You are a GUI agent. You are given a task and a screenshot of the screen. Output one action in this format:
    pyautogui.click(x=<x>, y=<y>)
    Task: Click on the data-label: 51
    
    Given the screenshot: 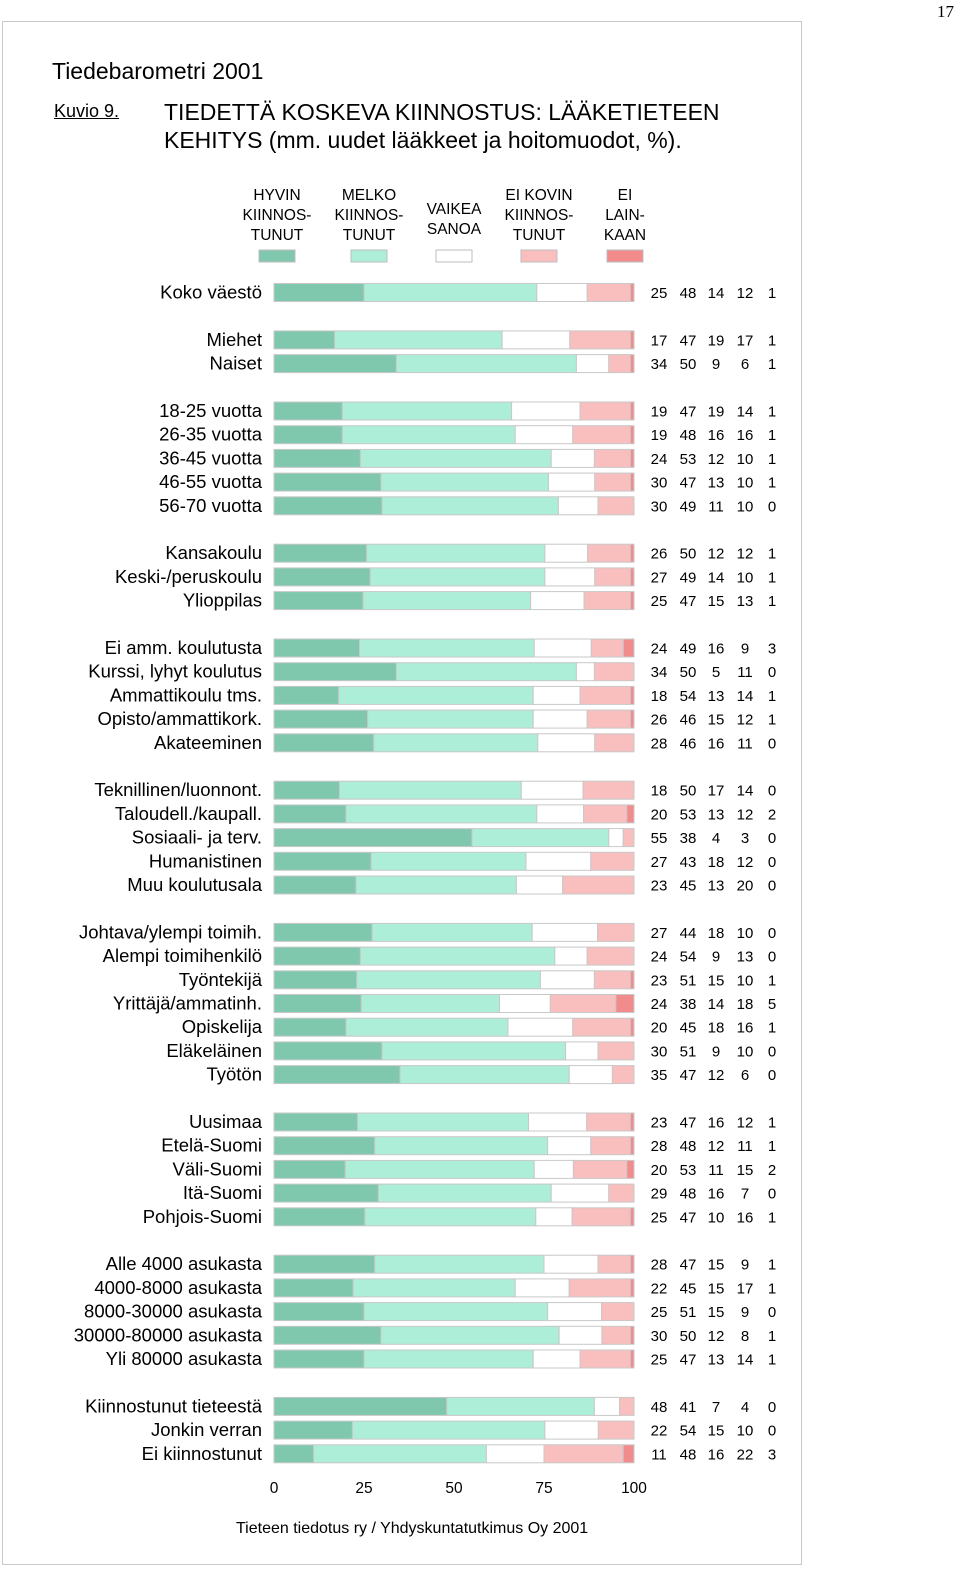 What is the action you would take?
    pyautogui.click(x=688, y=1312)
    